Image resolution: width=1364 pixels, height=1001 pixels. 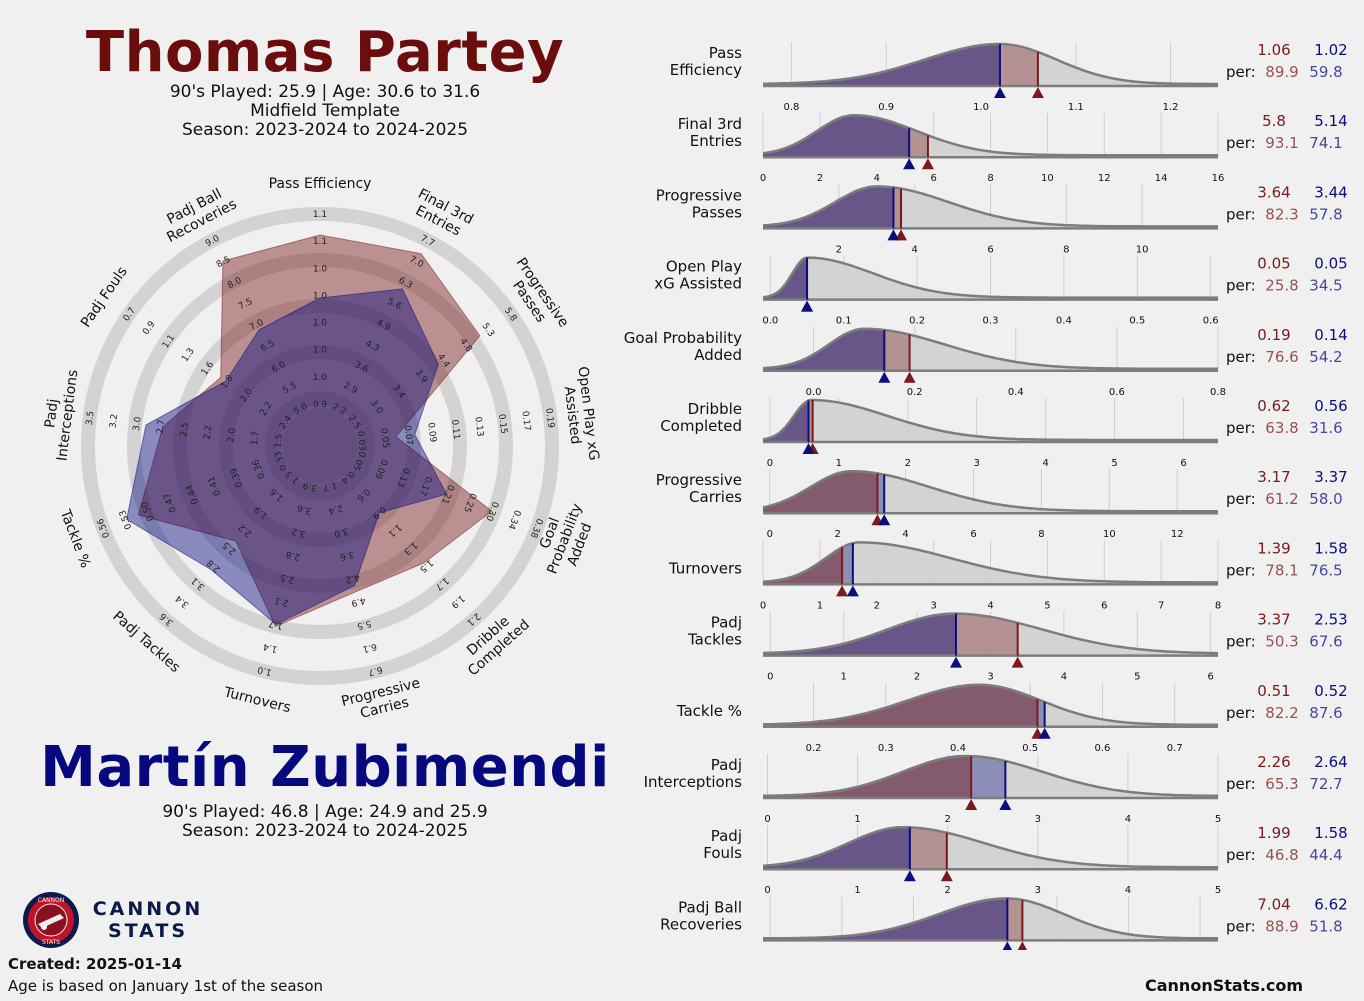 I want to click on player2-season: Season: 2023-2024 to 2024-2025, so click(x=325, y=831).